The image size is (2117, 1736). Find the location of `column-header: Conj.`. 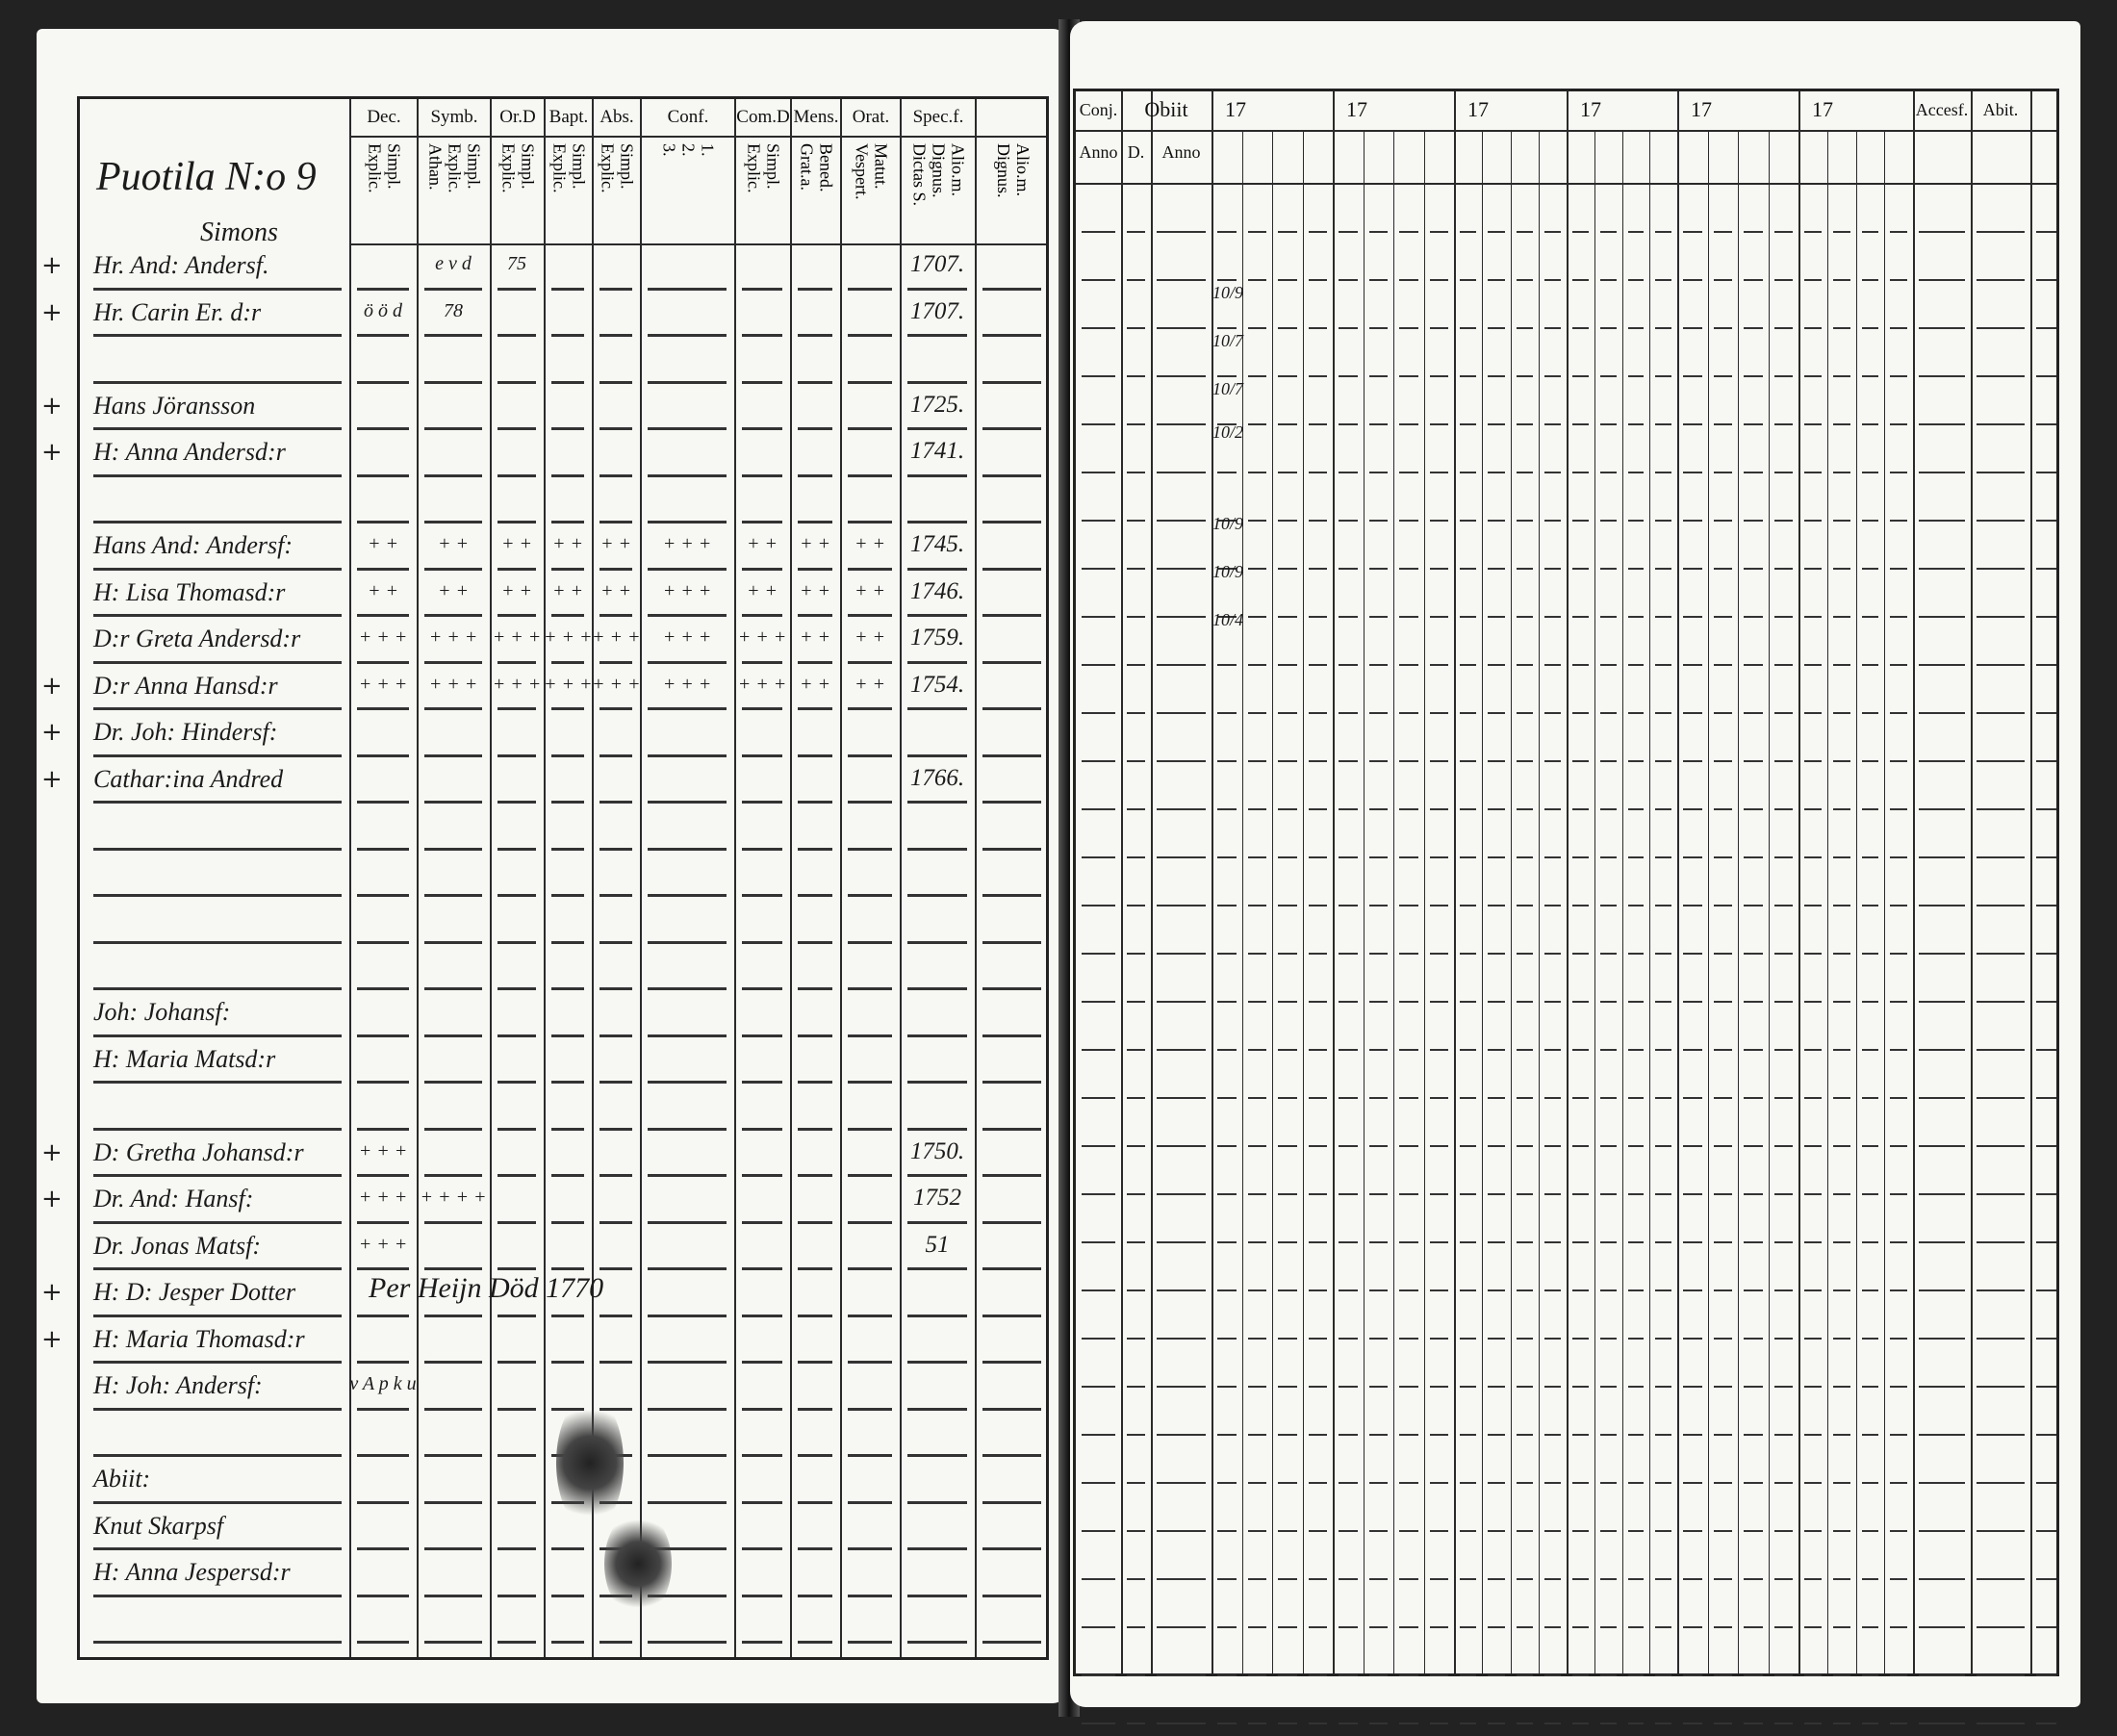

column-header: Conj. is located at coordinates (1098, 109).